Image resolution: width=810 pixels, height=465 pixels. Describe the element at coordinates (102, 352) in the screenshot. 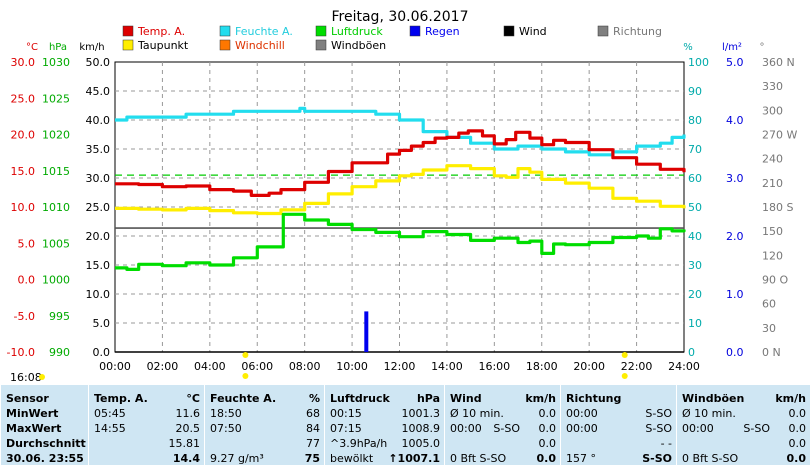

I see `tick-wind: 0.0` at that location.